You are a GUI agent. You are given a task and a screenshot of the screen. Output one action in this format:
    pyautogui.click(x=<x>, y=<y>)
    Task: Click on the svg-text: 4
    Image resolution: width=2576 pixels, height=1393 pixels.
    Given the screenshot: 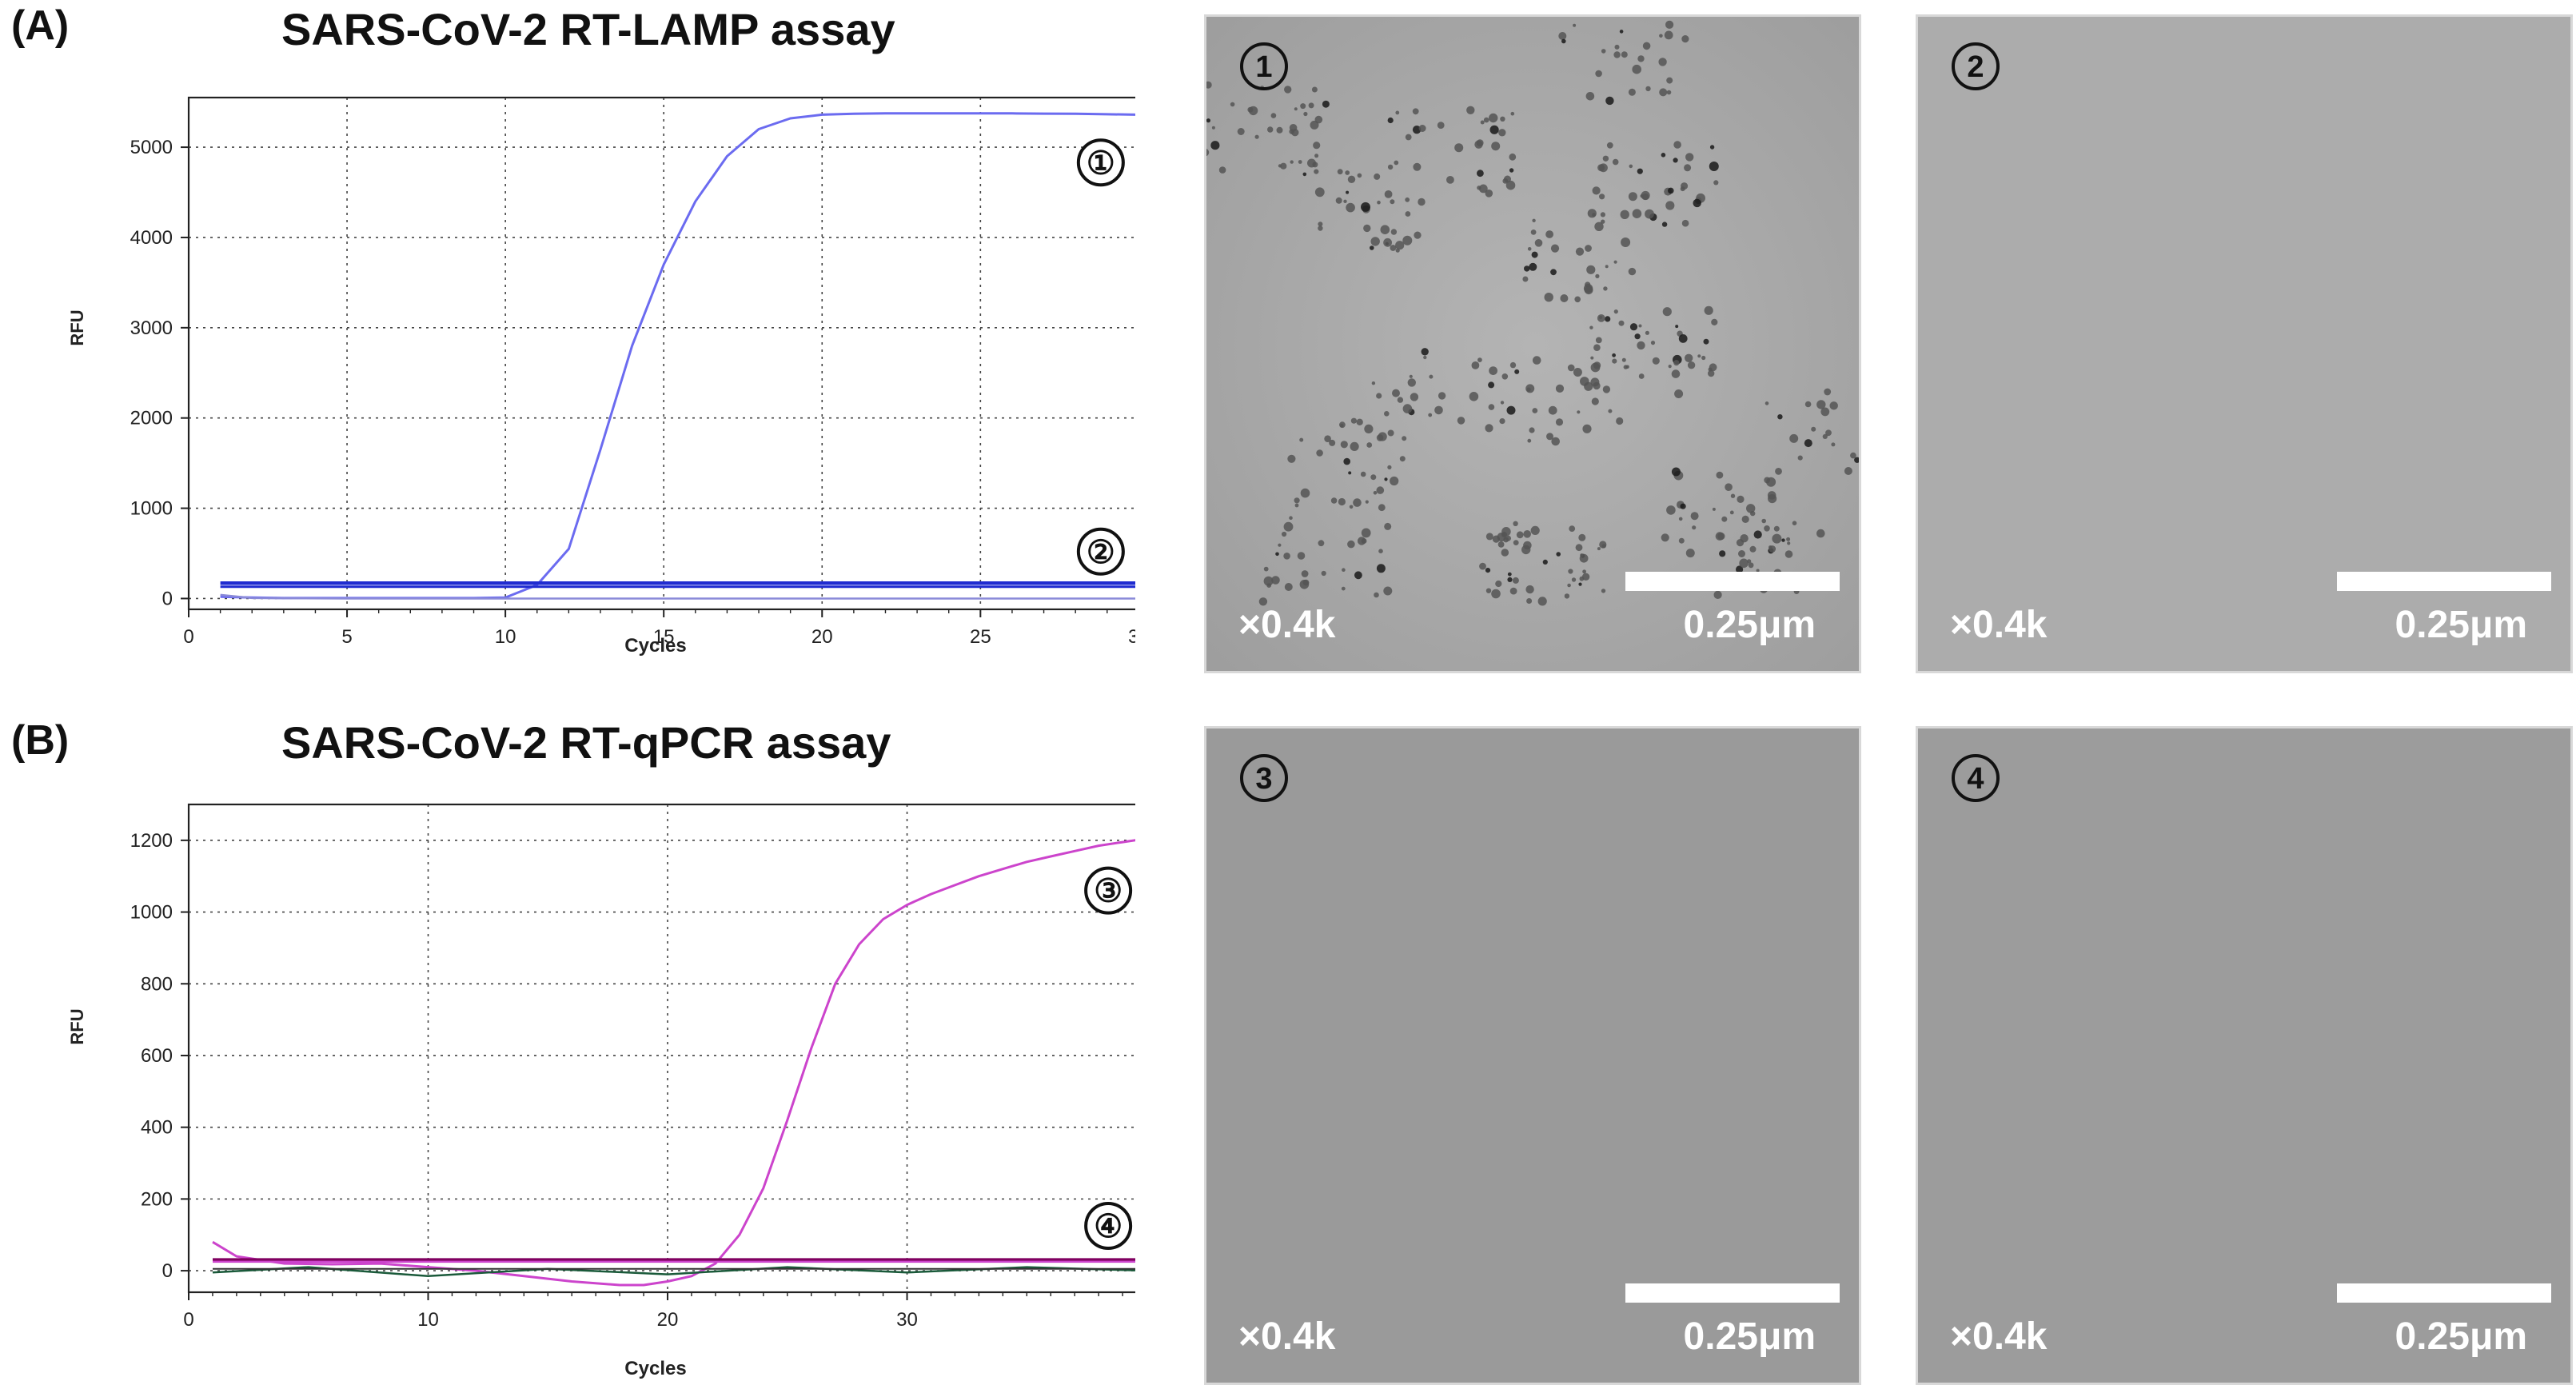 What is the action you would take?
    pyautogui.click(x=1976, y=779)
    